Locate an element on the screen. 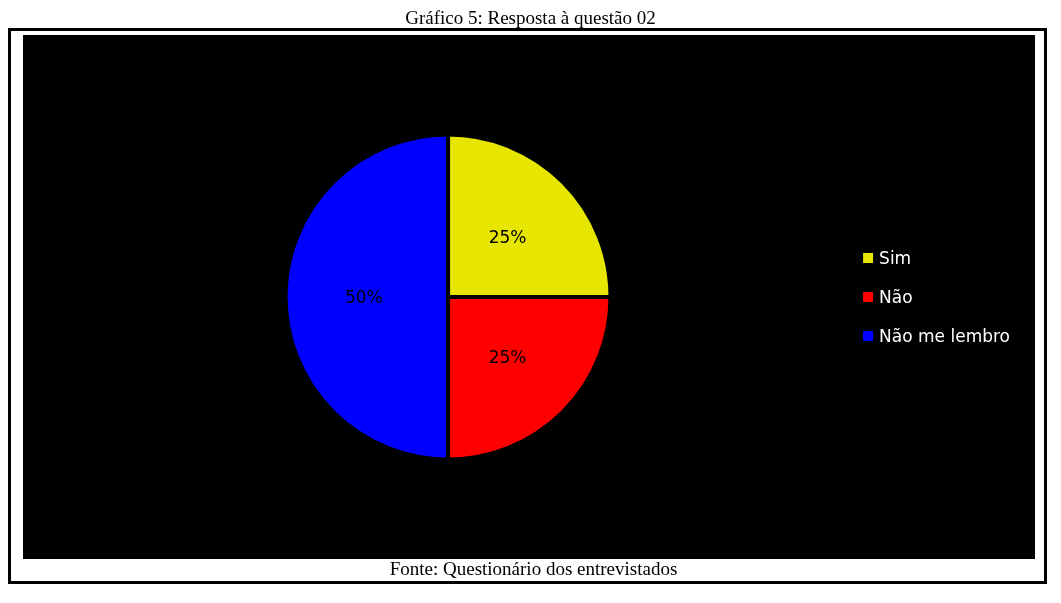 This screenshot has width=1061, height=603. source-note: Fonte: Questionário dos entrevistados is located at coordinates (533, 568).